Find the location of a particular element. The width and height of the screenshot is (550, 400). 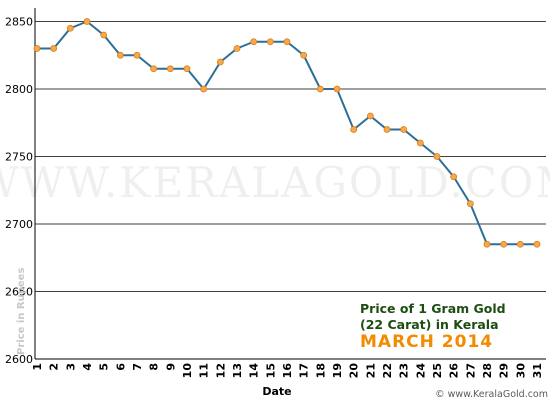

x-tick-label: 3 is located at coordinates (70, 367).